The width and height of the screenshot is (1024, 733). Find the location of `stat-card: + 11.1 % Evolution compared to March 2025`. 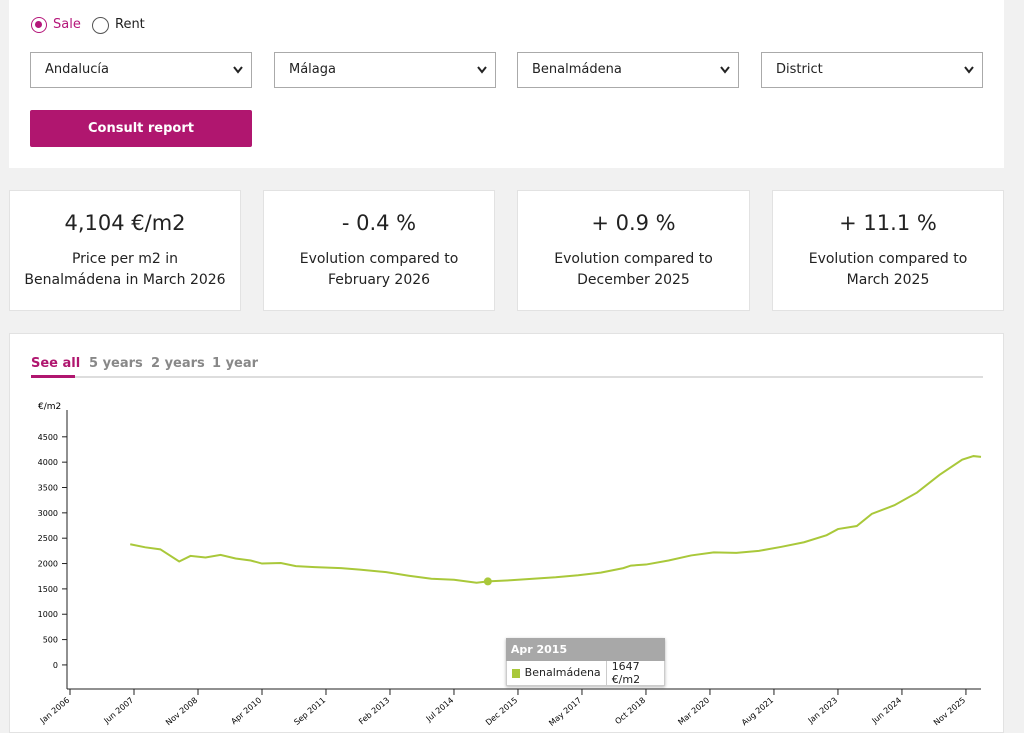

stat-card: + 11.1 % Evolution compared to March 2025 is located at coordinates (888, 250).